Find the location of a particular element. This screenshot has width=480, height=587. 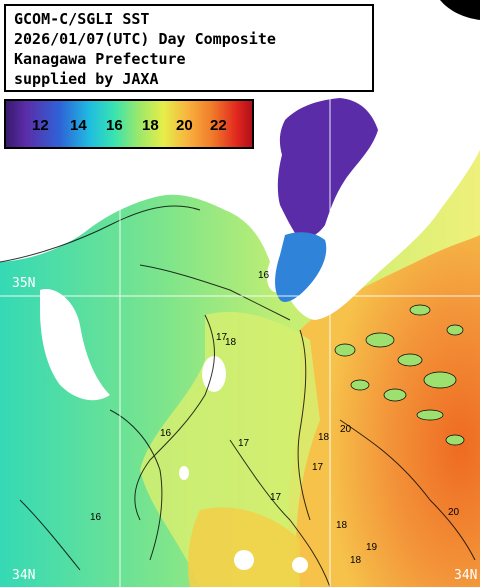

island-niijima is located at coordinates (244, 560).